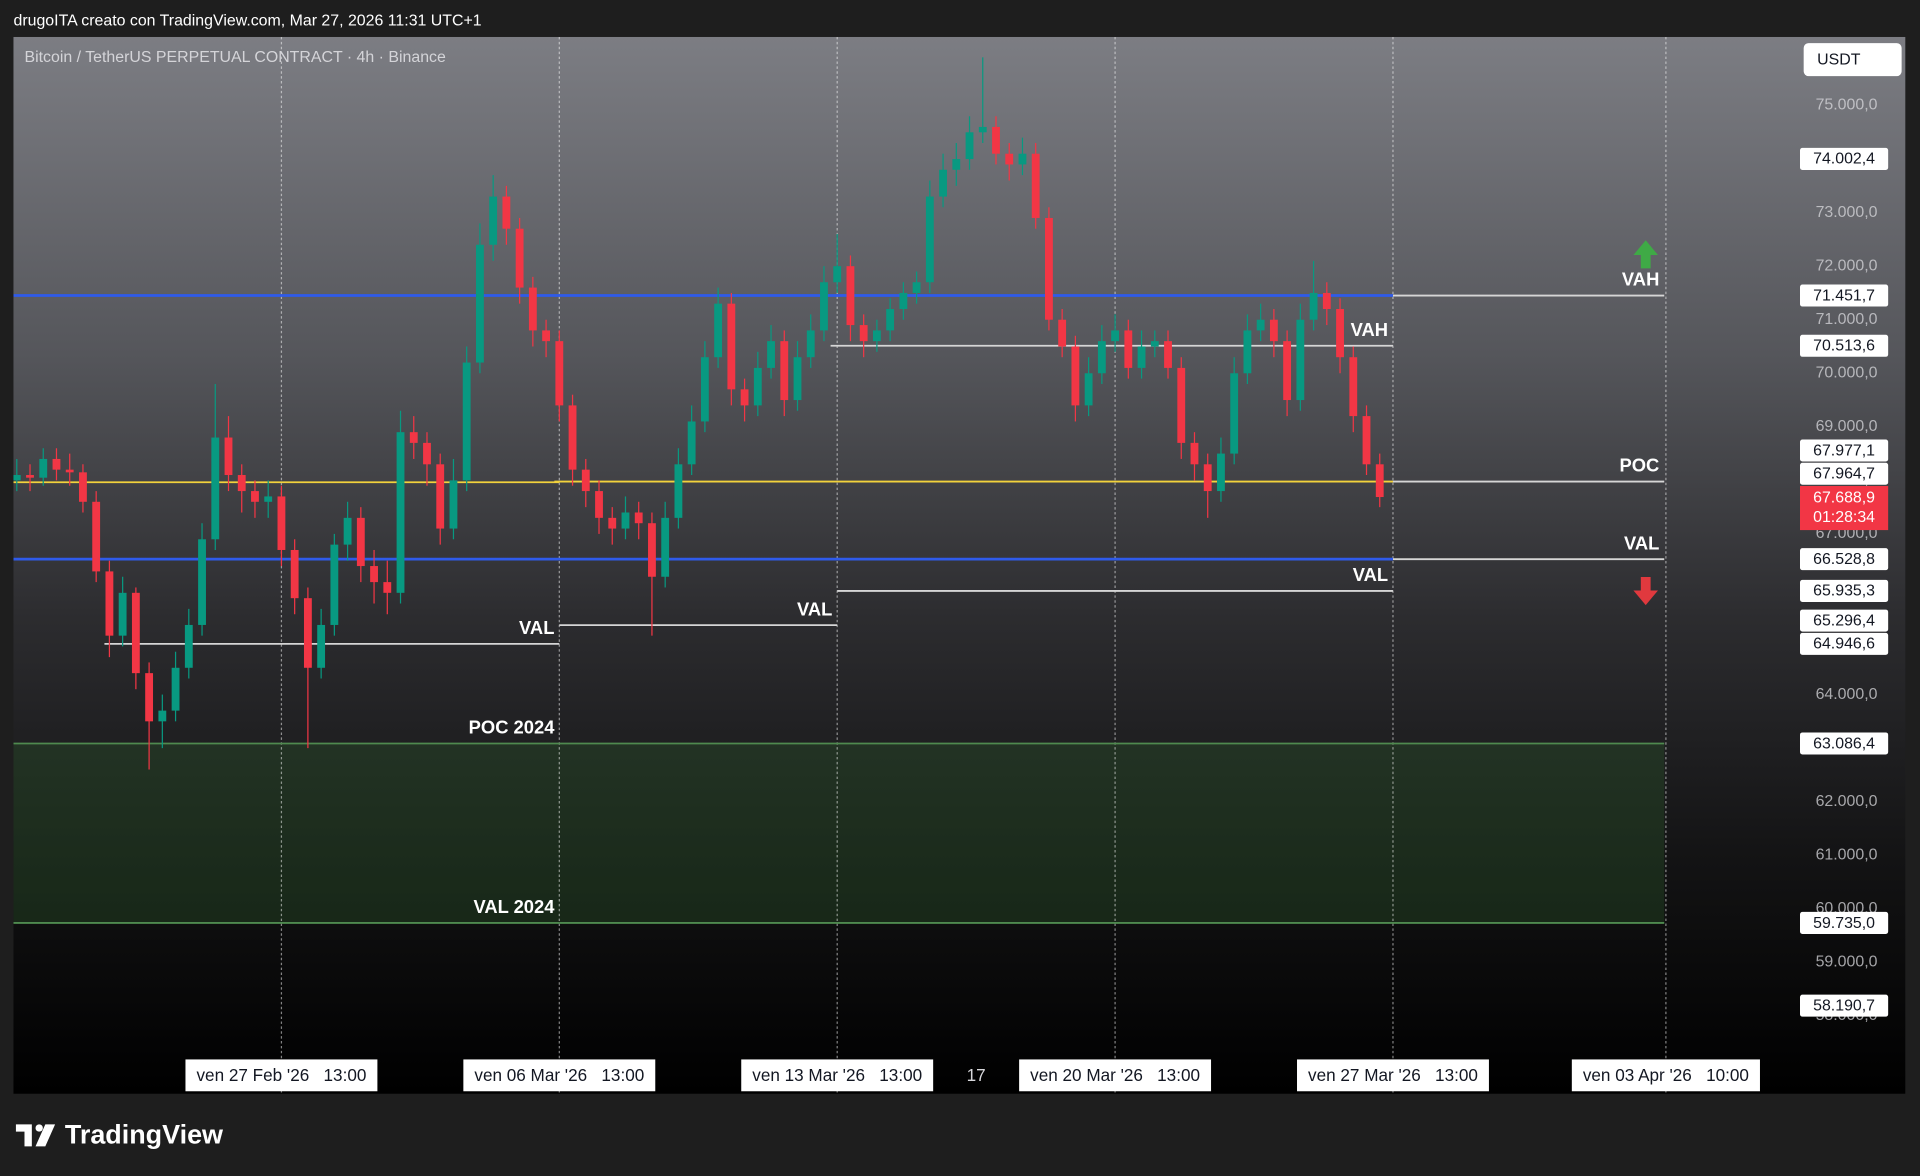 Image resolution: width=1920 pixels, height=1176 pixels. Describe the element at coordinates (1847, 319) in the screenshot. I see `y-tick-label: 71.000,0` at that location.